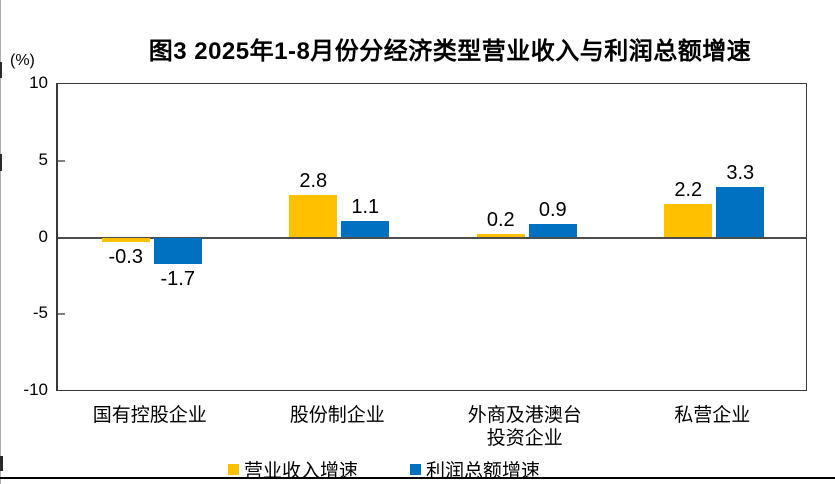 This screenshot has width=835, height=484. I want to click on bar-营业收入增速-外商及港澳台, so click(500, 236).